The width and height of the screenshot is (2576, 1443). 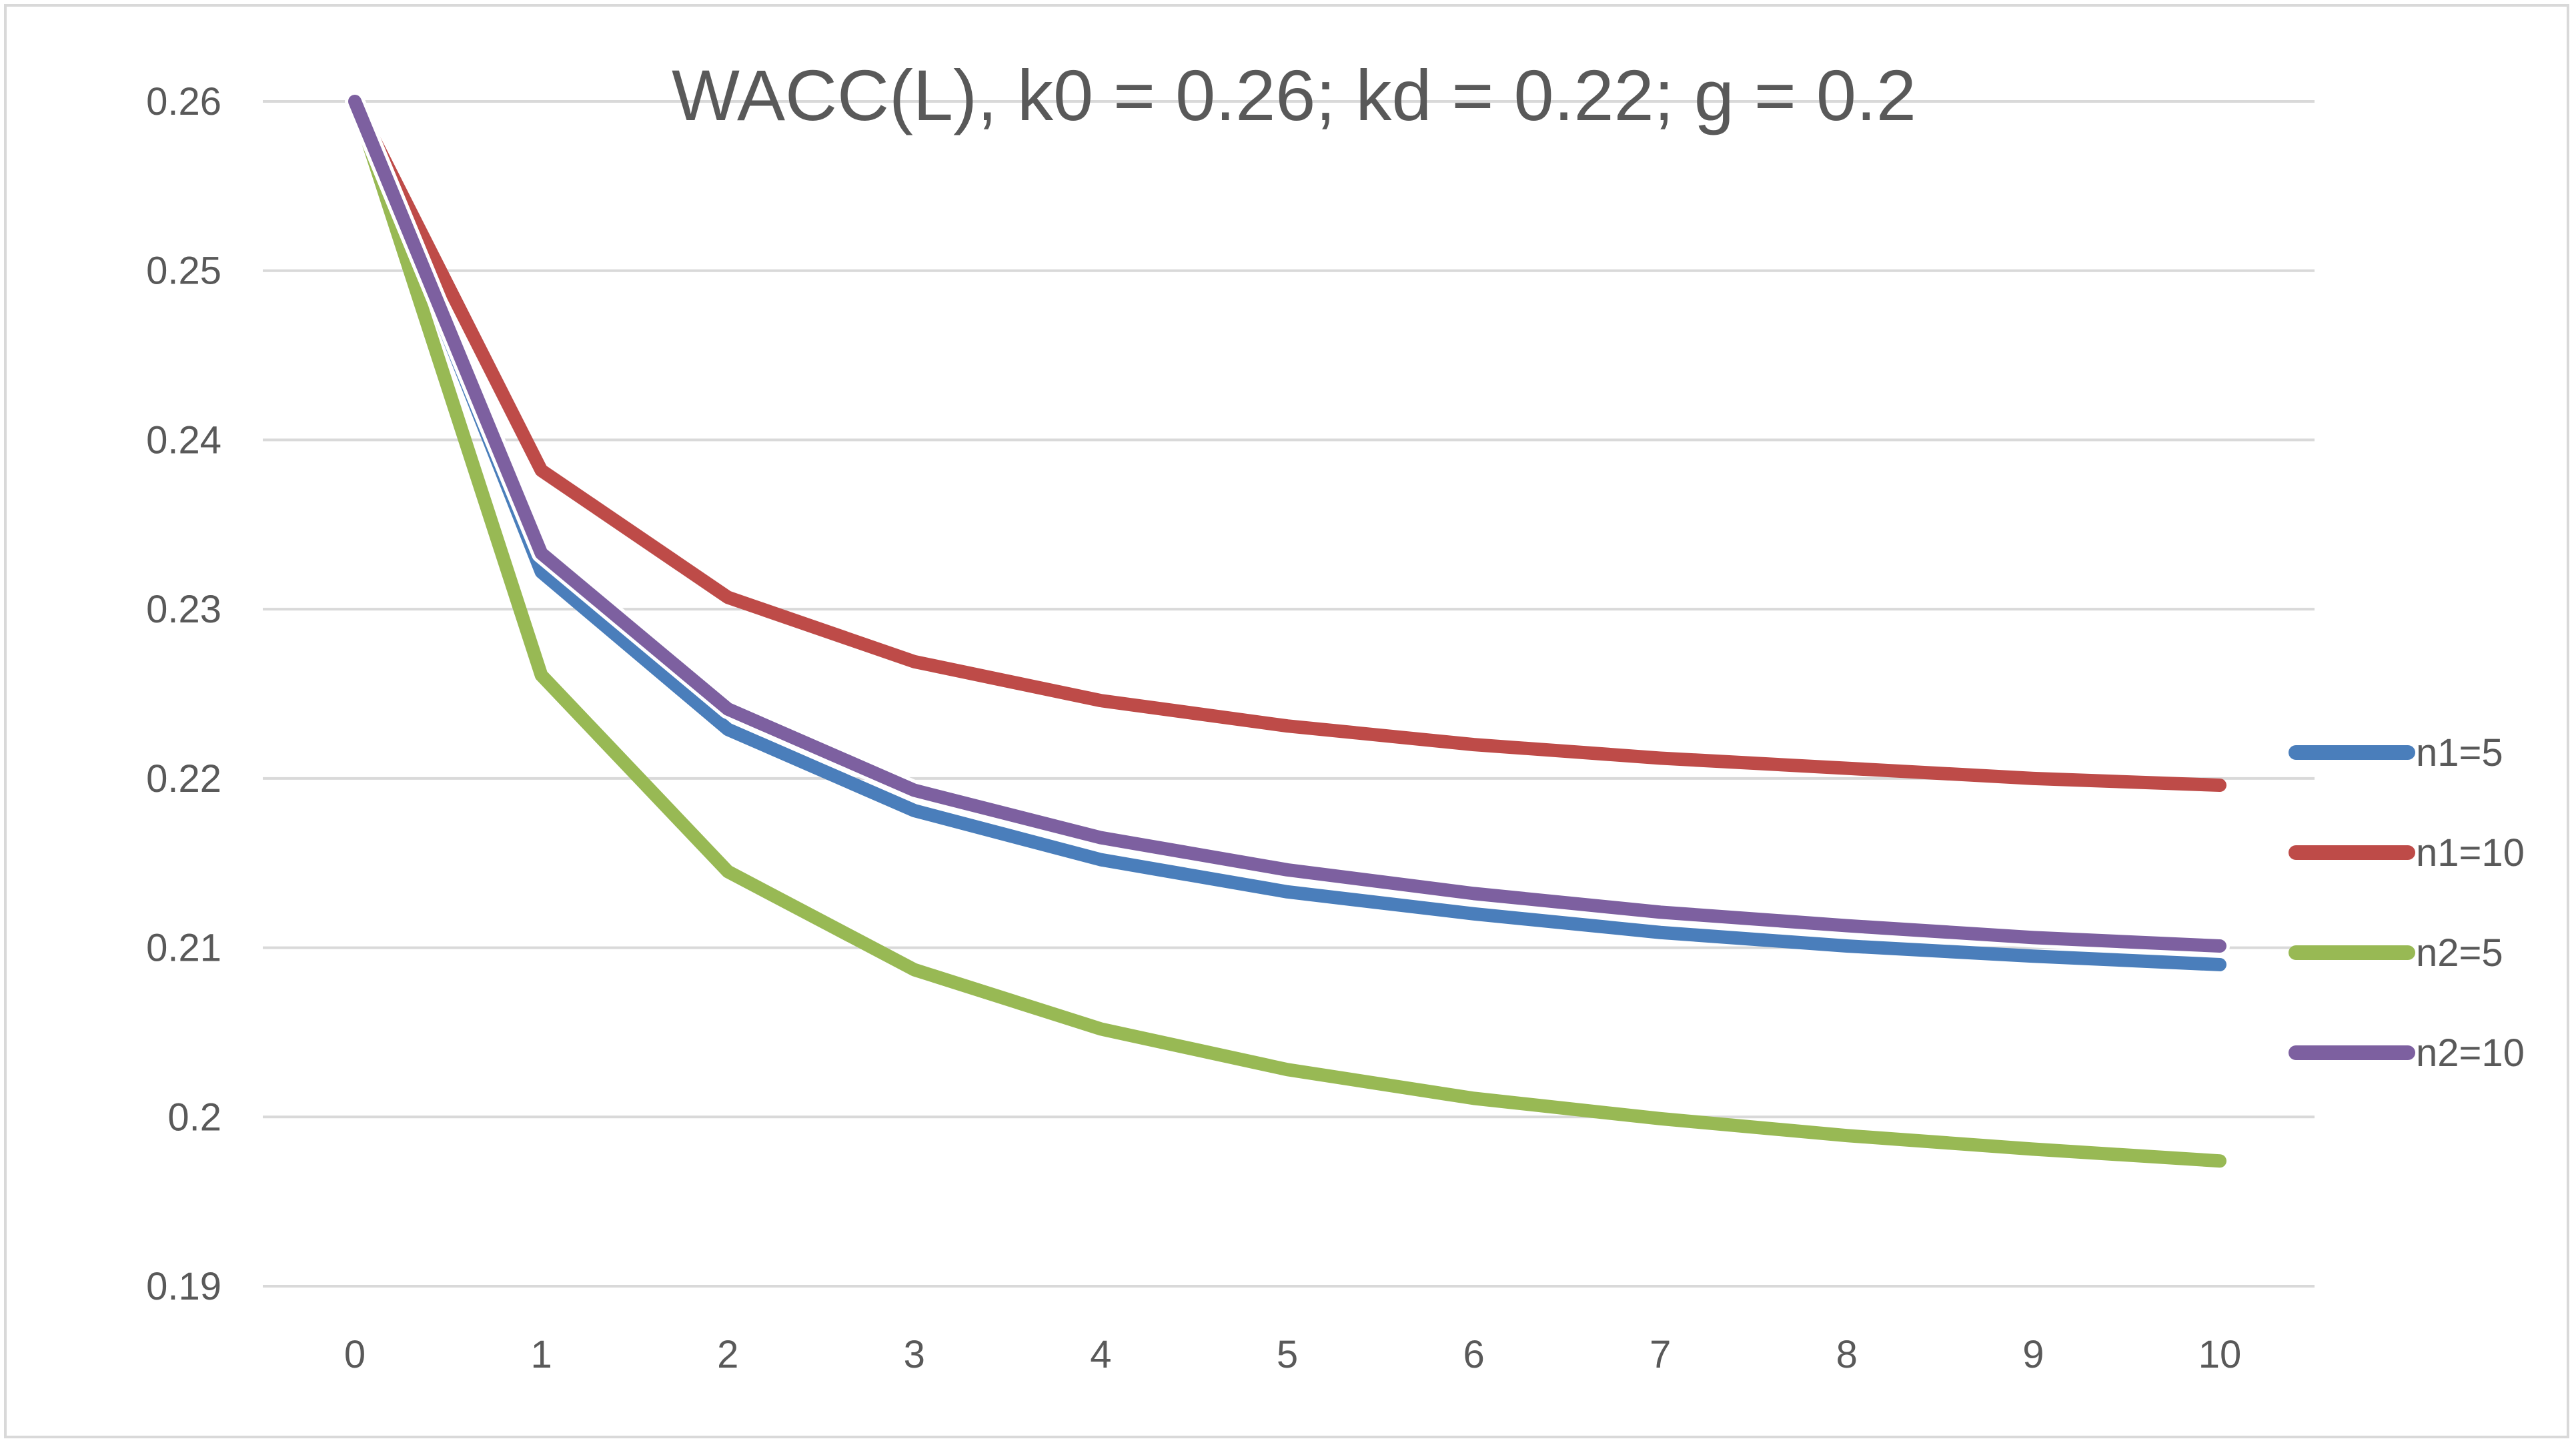 I want to click on y-tick-label: 0.25, so click(x=183, y=271).